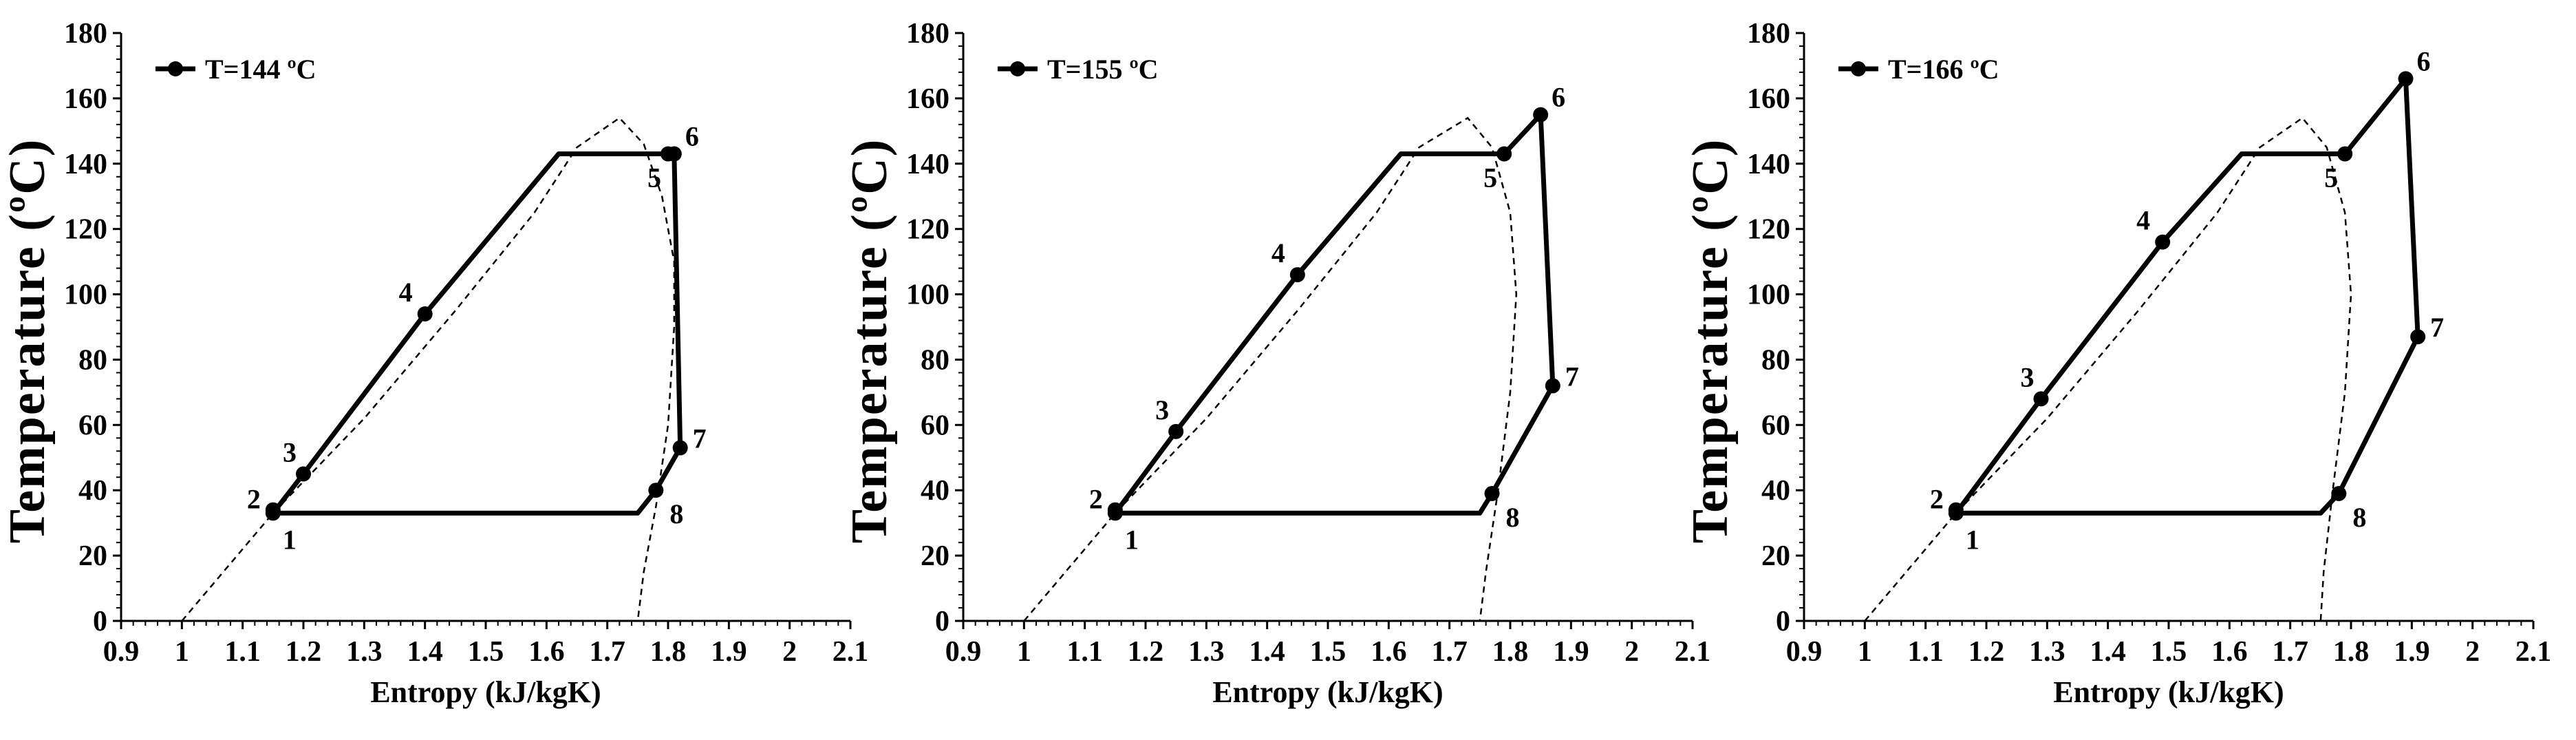 Image resolution: width=2576 pixels, height=740 pixels. What do you see at coordinates (1943, 69) in the screenshot?
I see `legend-text: T=166 ºC` at bounding box center [1943, 69].